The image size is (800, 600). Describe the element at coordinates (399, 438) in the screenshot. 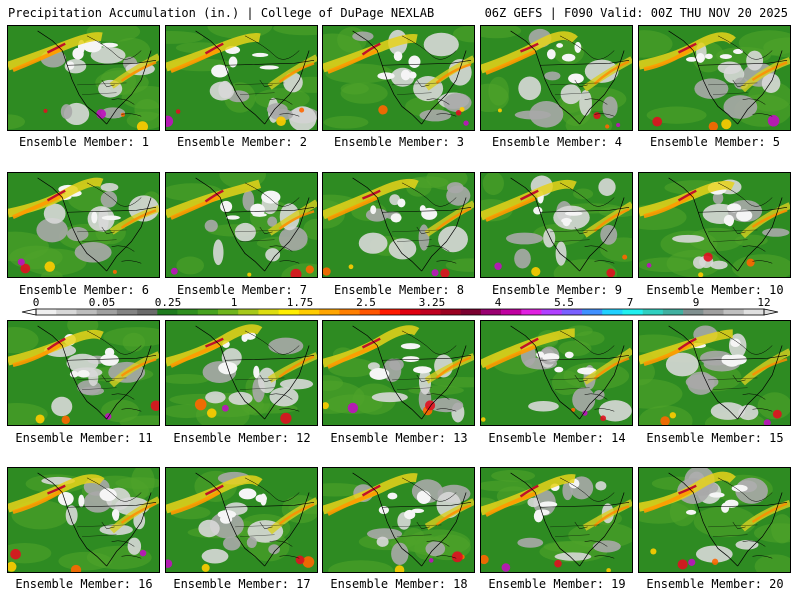

I see `ensemble-member-label: Ensemble Member: 13` at that location.